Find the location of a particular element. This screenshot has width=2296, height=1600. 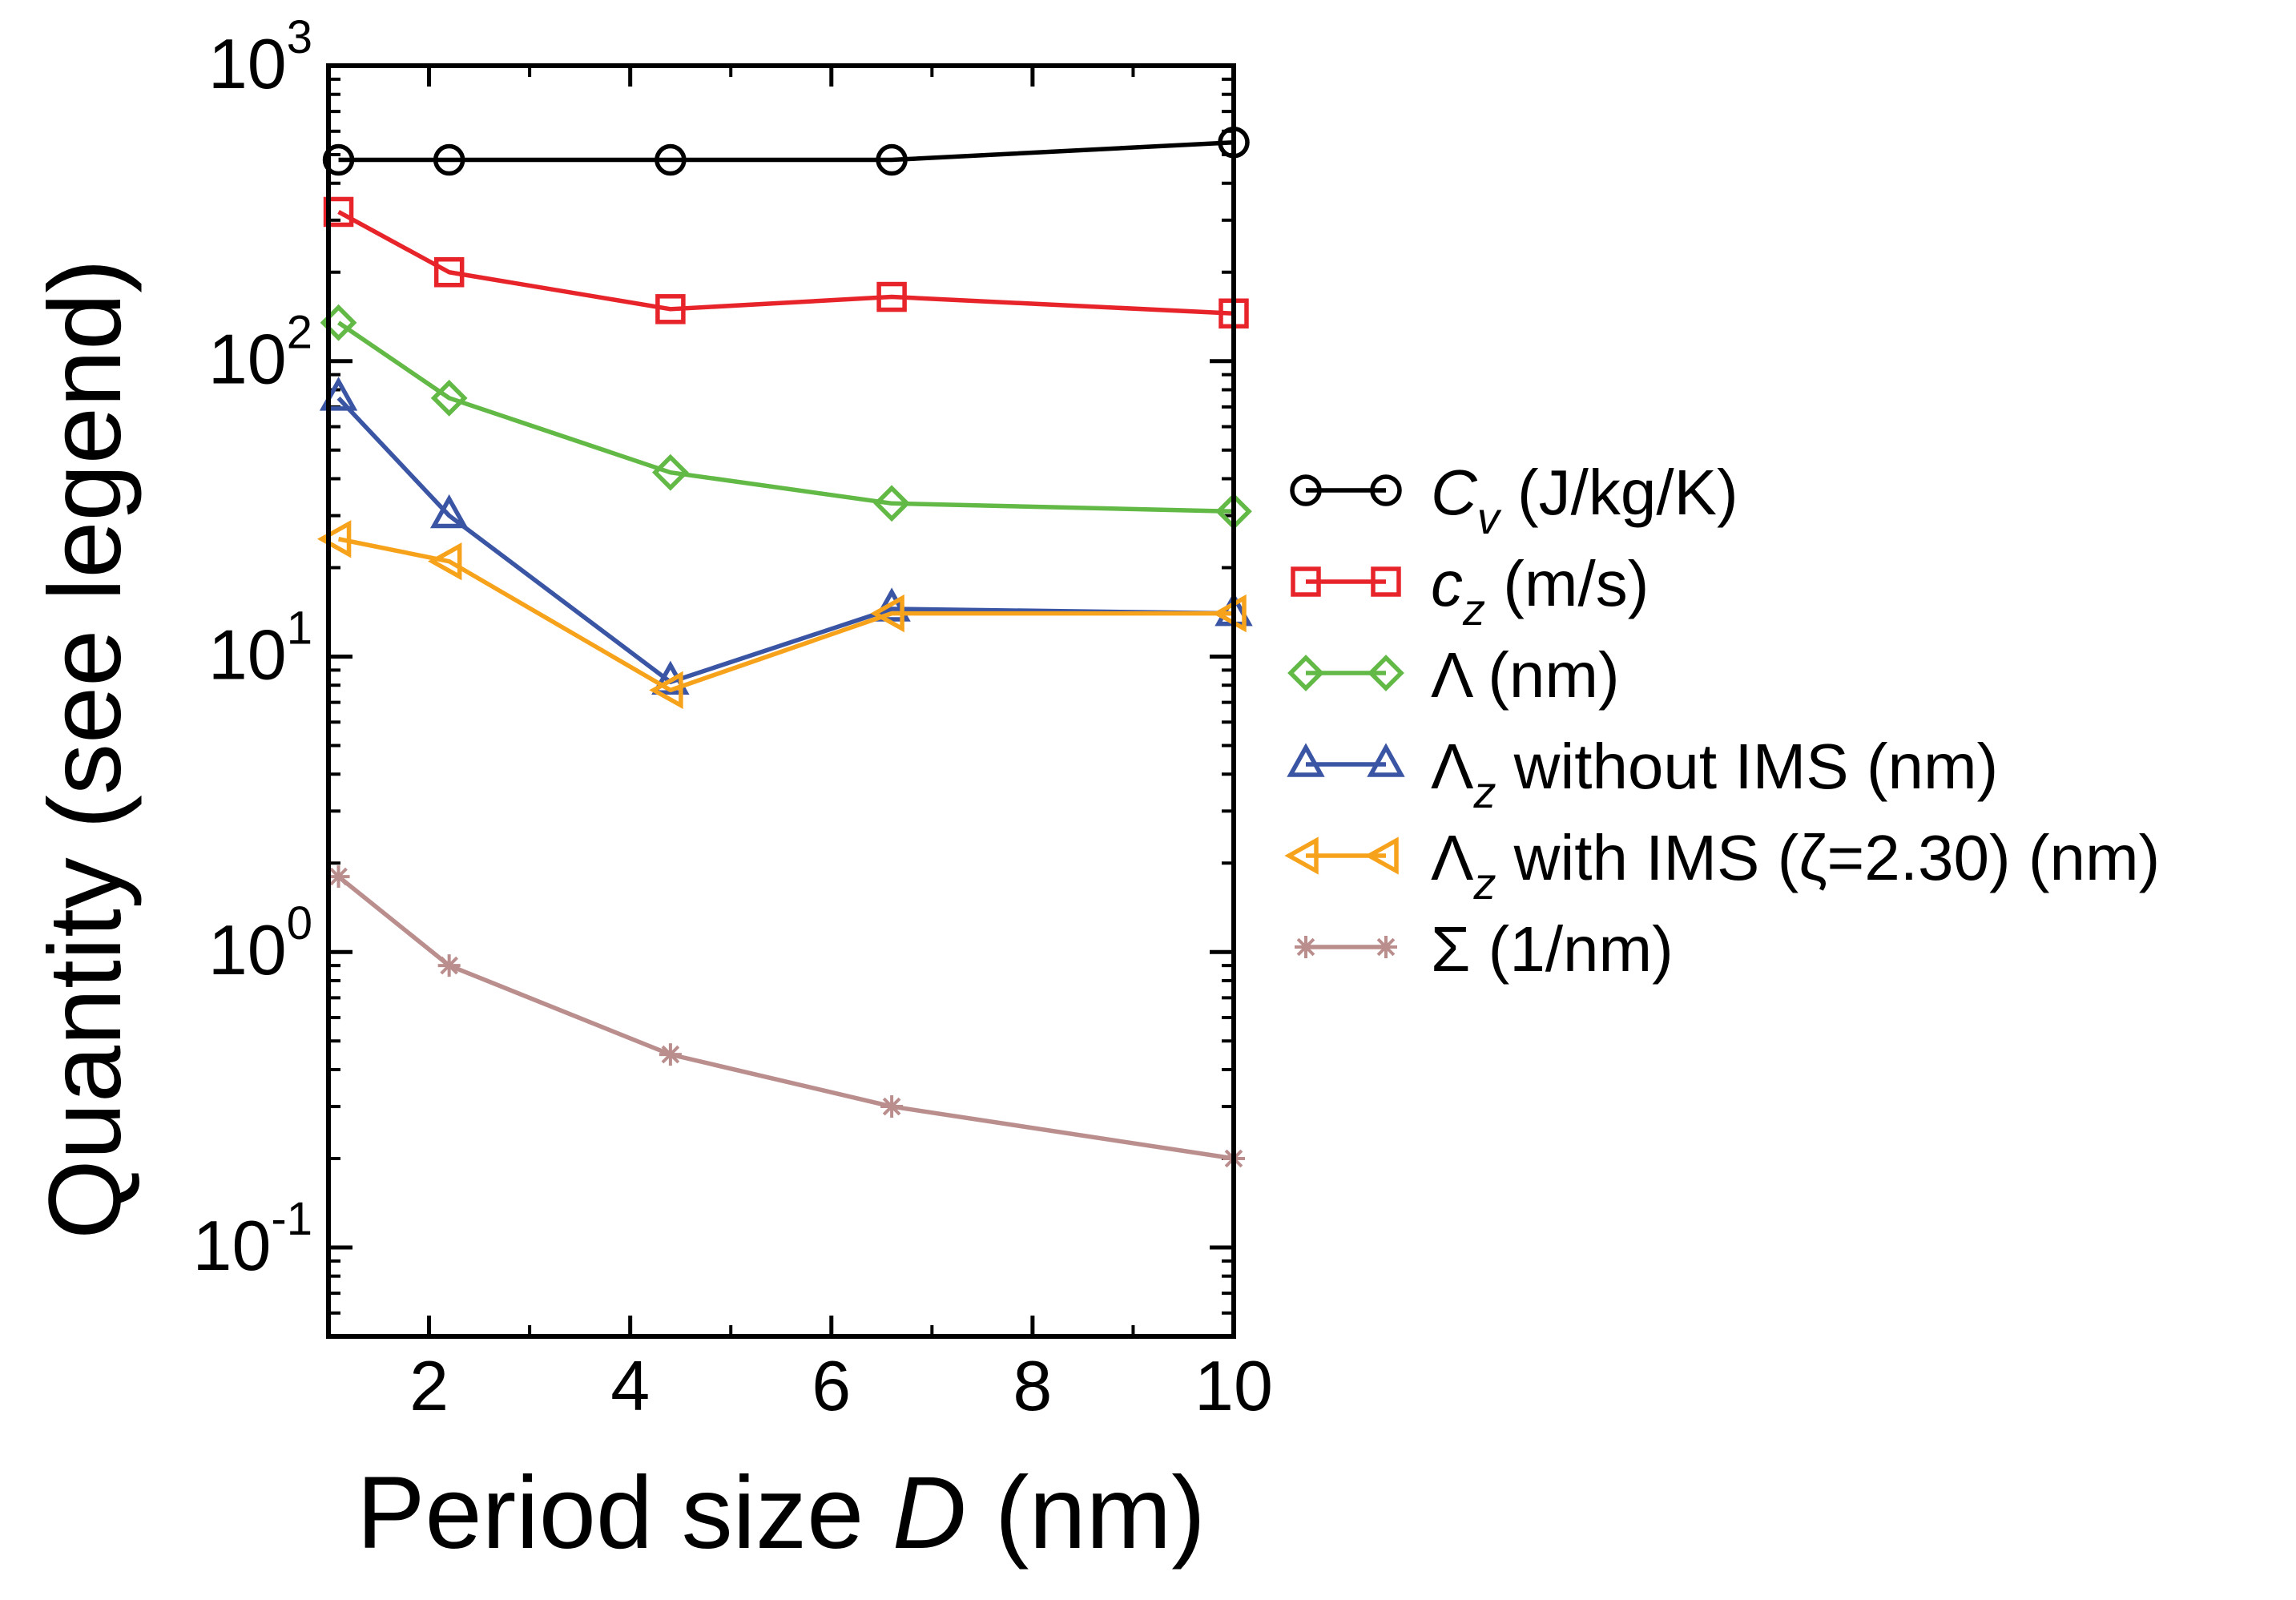

x-tick-label: 6 is located at coordinates (831, 1385).